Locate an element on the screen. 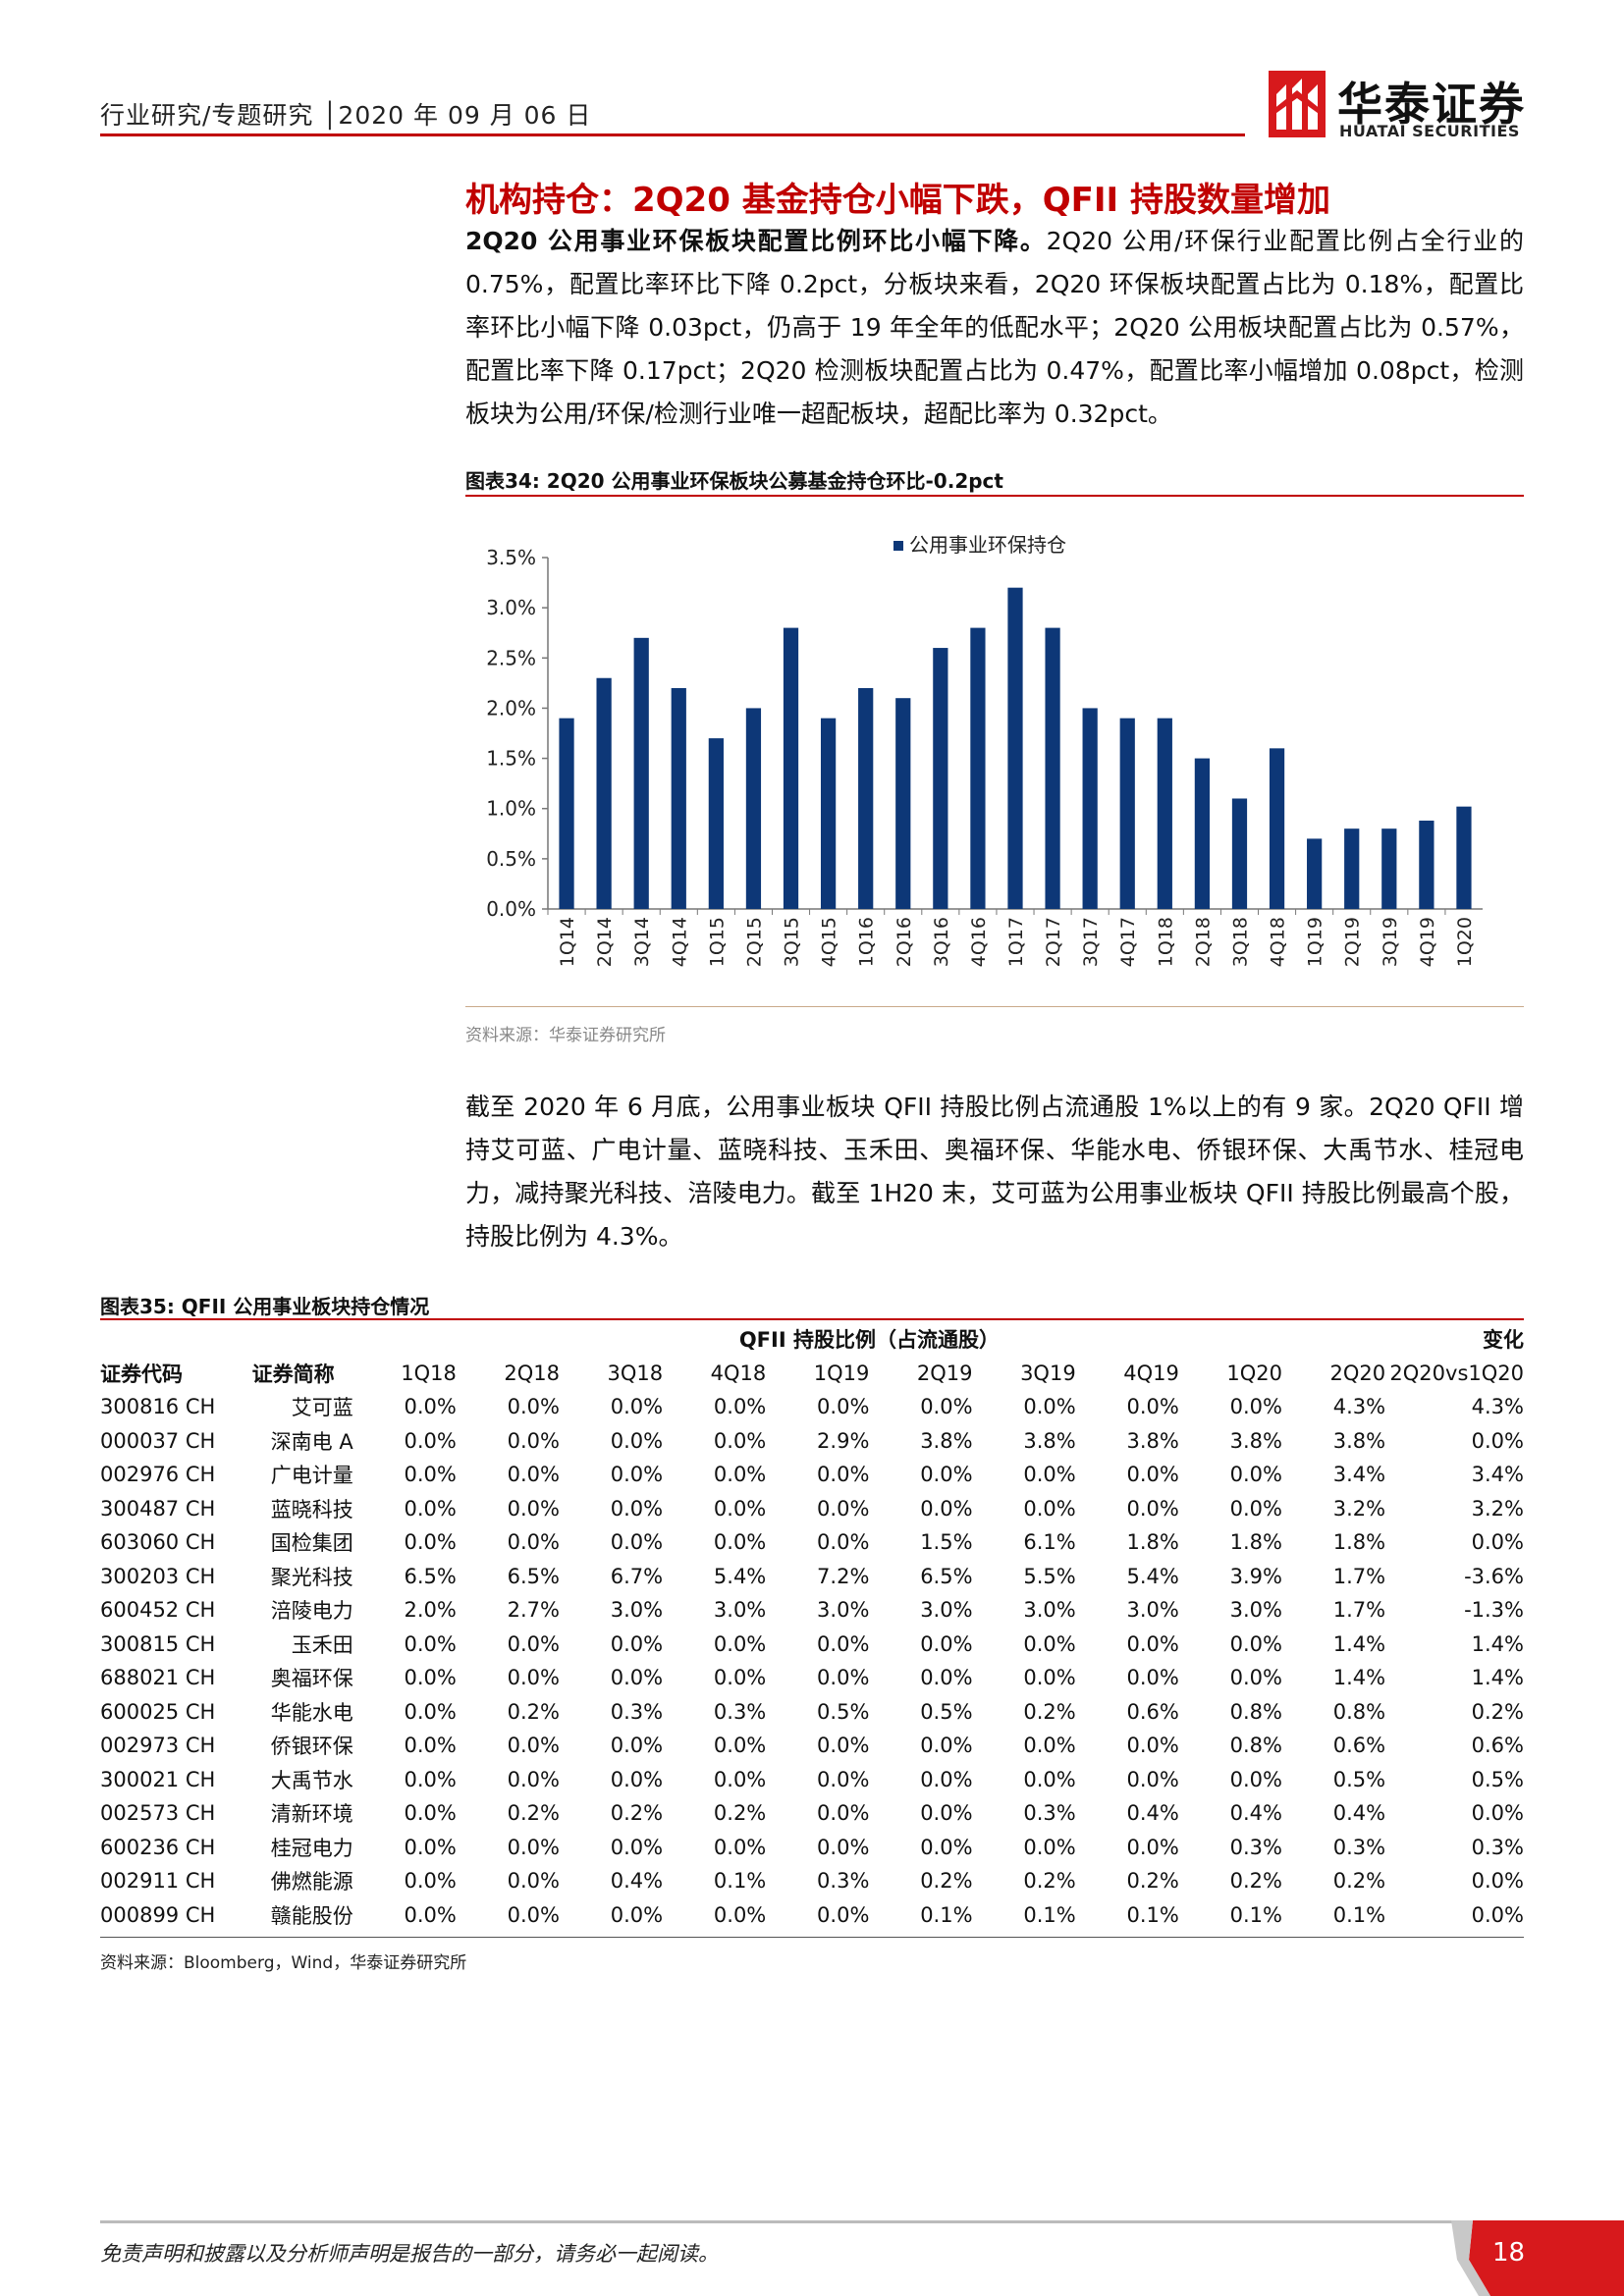  x-tick-label: 3Q19 is located at coordinates (1390, 942).